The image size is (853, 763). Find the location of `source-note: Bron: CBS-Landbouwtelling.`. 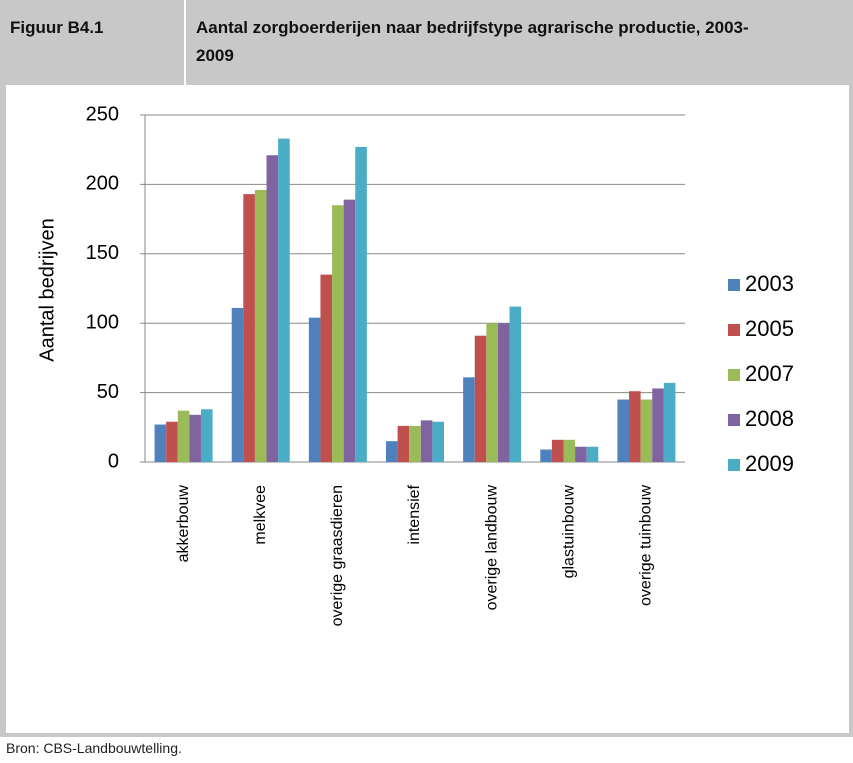

source-note: Bron: CBS-Landbouwtelling. is located at coordinates (94, 748).